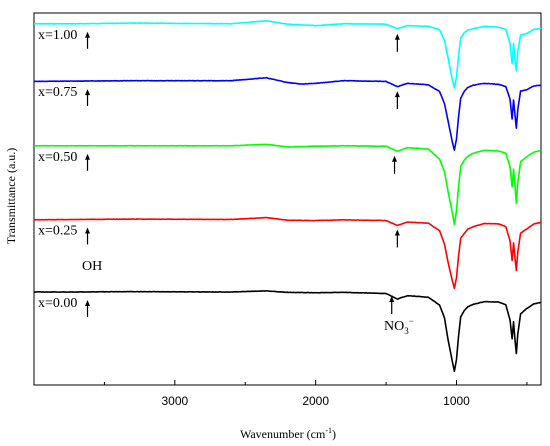  Describe the element at coordinates (57, 169) in the screenshot. I see `series-labels: x=1.00 x=0.75 x=0.50 x=0.25 x=0.00` at that location.